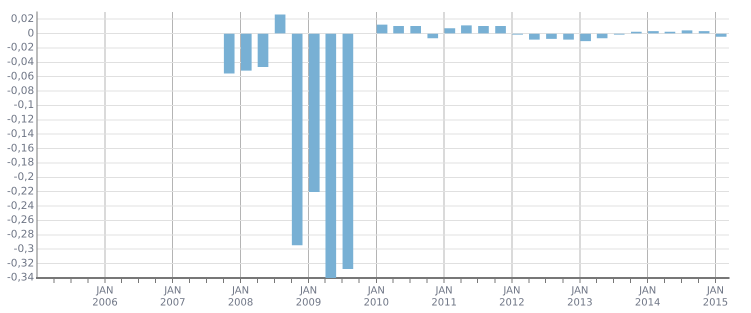  Describe the element at coordinates (22, 18) in the screenshot. I see `y-tick-label: 0,02` at that location.